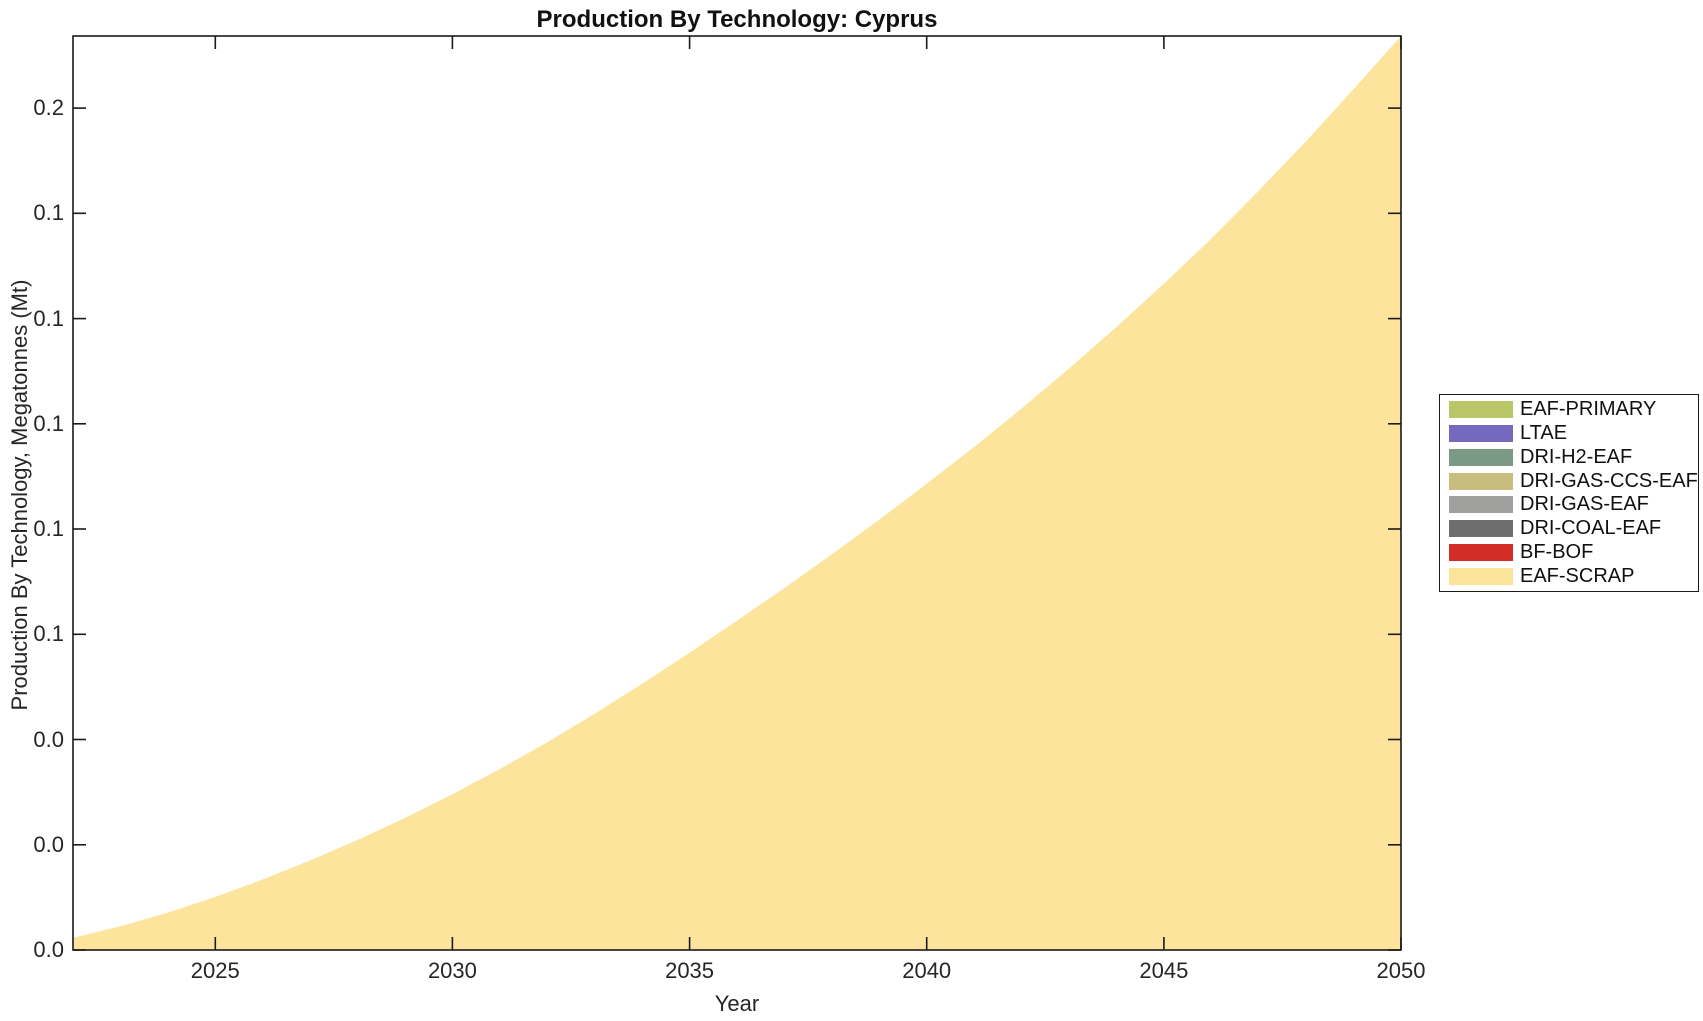 This screenshot has height=1021, width=1703. What do you see at coordinates (690, 970) in the screenshot?
I see `x-tick-label: 2035` at bounding box center [690, 970].